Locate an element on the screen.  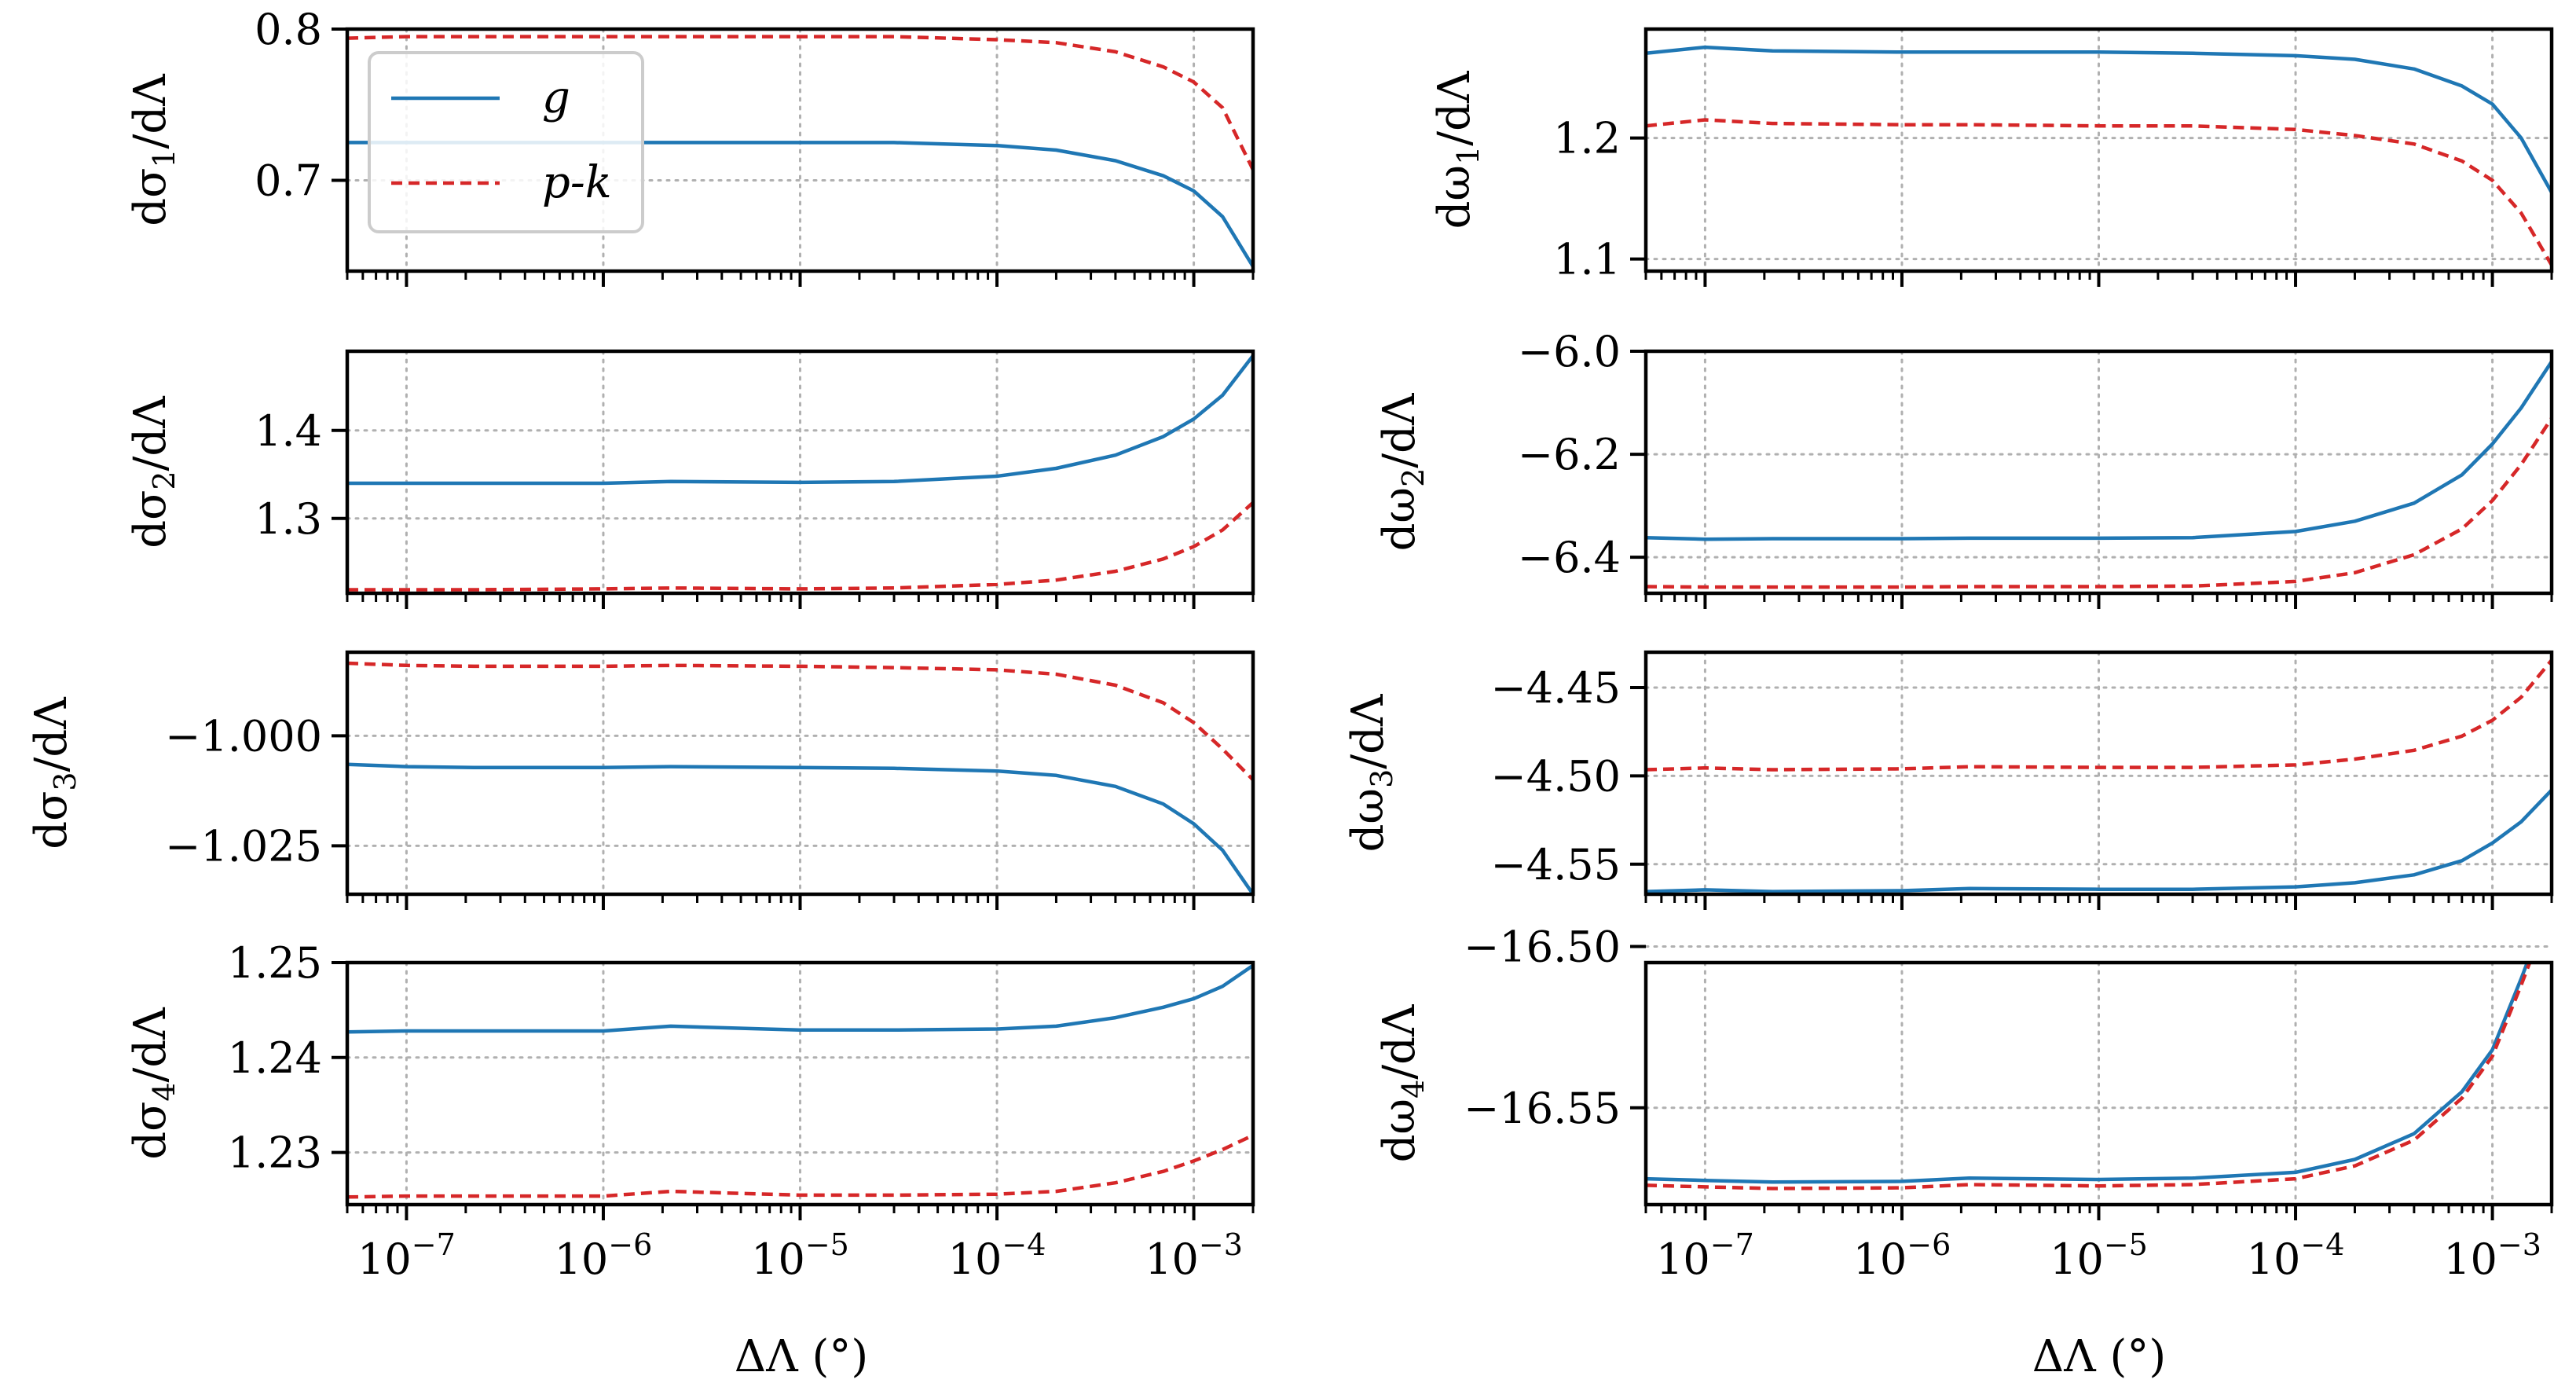
legend-label-g: g is located at coordinates (556, 98).